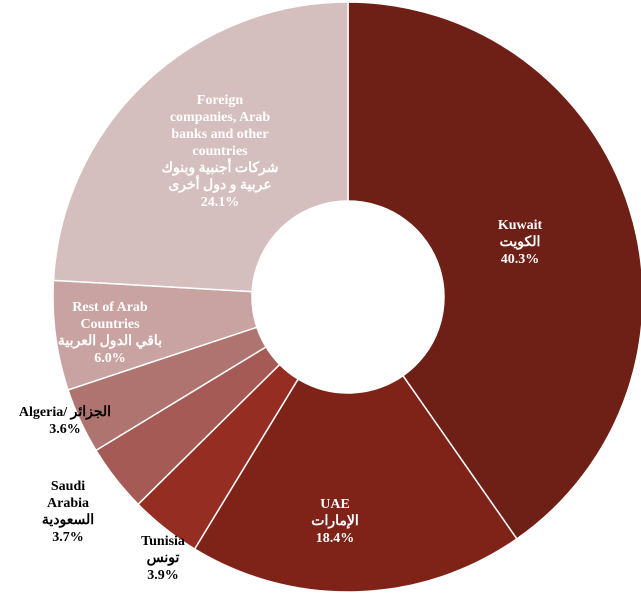 This screenshot has height=603, width=641. Describe the element at coordinates (65, 412) in the screenshot. I see `slice-label: Algeria/ الجزائر` at that location.